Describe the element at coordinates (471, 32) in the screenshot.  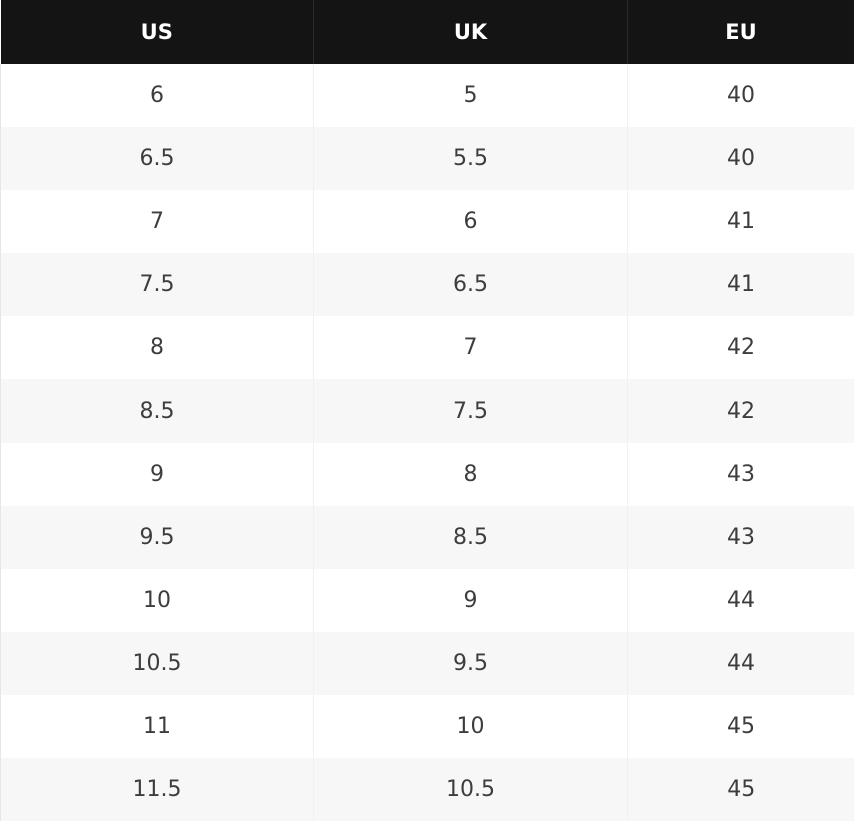
I see `header-uk: UK` at that location.